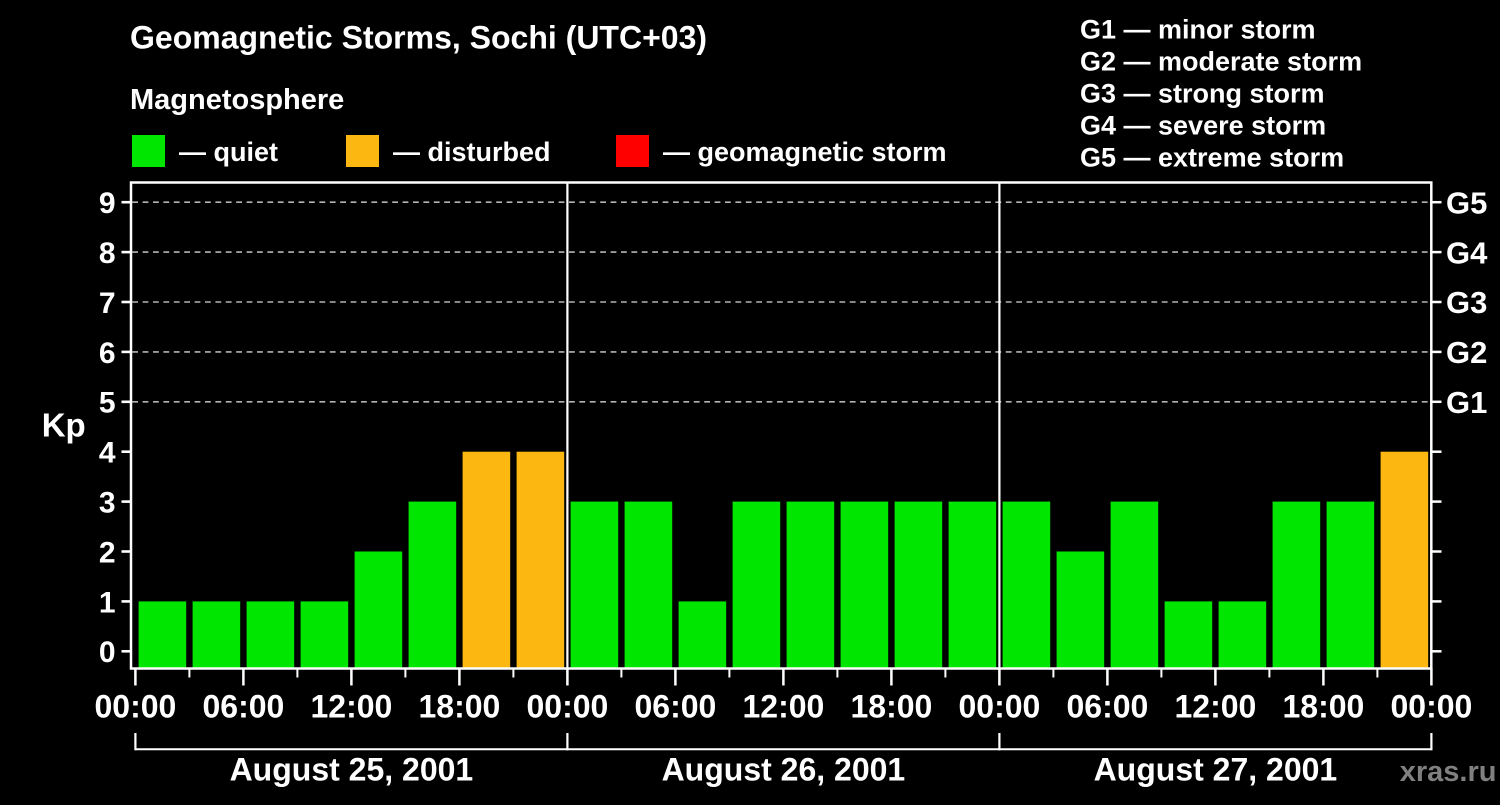 The height and width of the screenshot is (805, 1500). I want to click on svg-text: 7, so click(107, 303).